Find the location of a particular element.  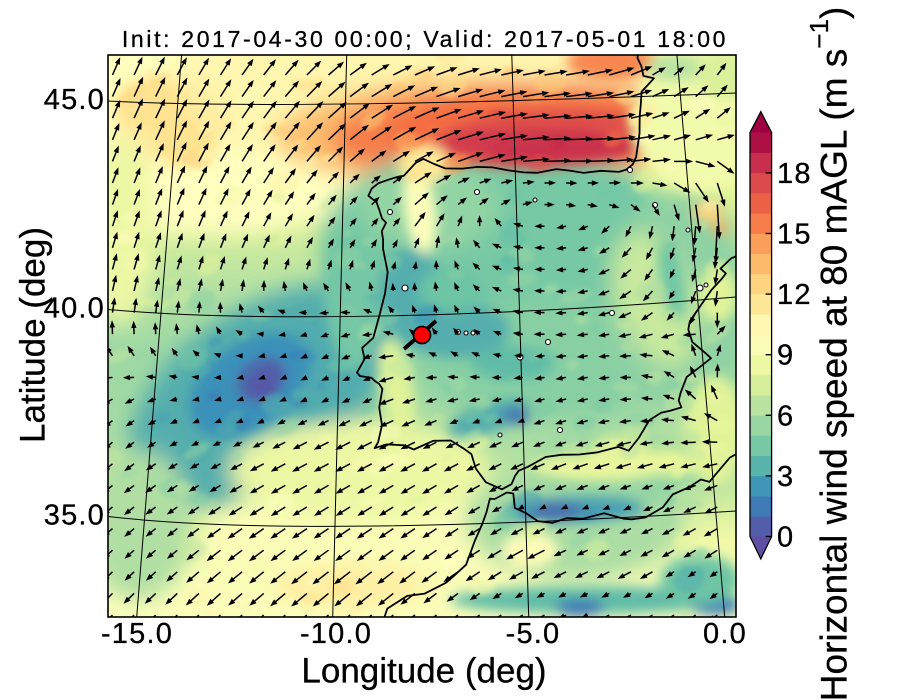

svg-text: 40.0 is located at coordinates (74, 309).